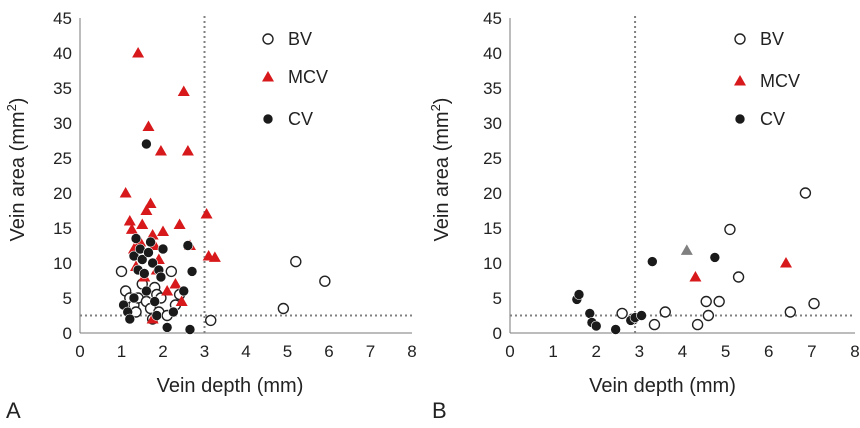 This screenshot has width=860, height=428. I want to click on y-tick-label: 20, so click(62, 193).